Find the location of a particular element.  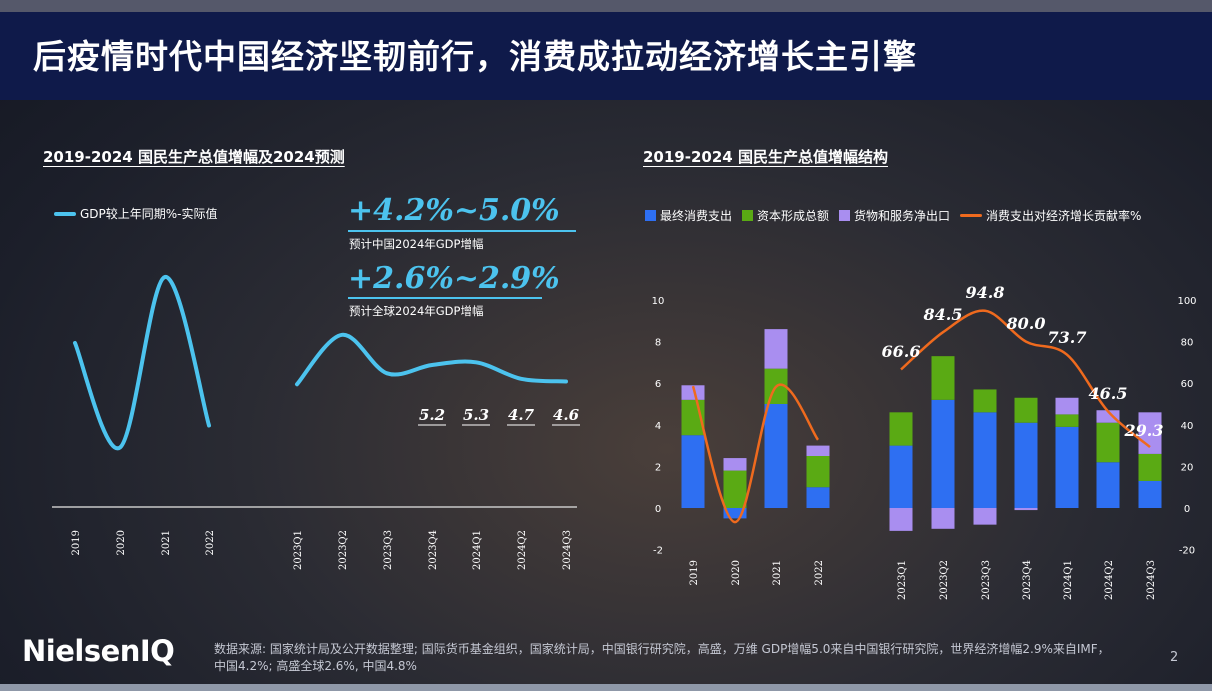

left-tick-label: 2024Q2 is located at coordinates (522, 550).